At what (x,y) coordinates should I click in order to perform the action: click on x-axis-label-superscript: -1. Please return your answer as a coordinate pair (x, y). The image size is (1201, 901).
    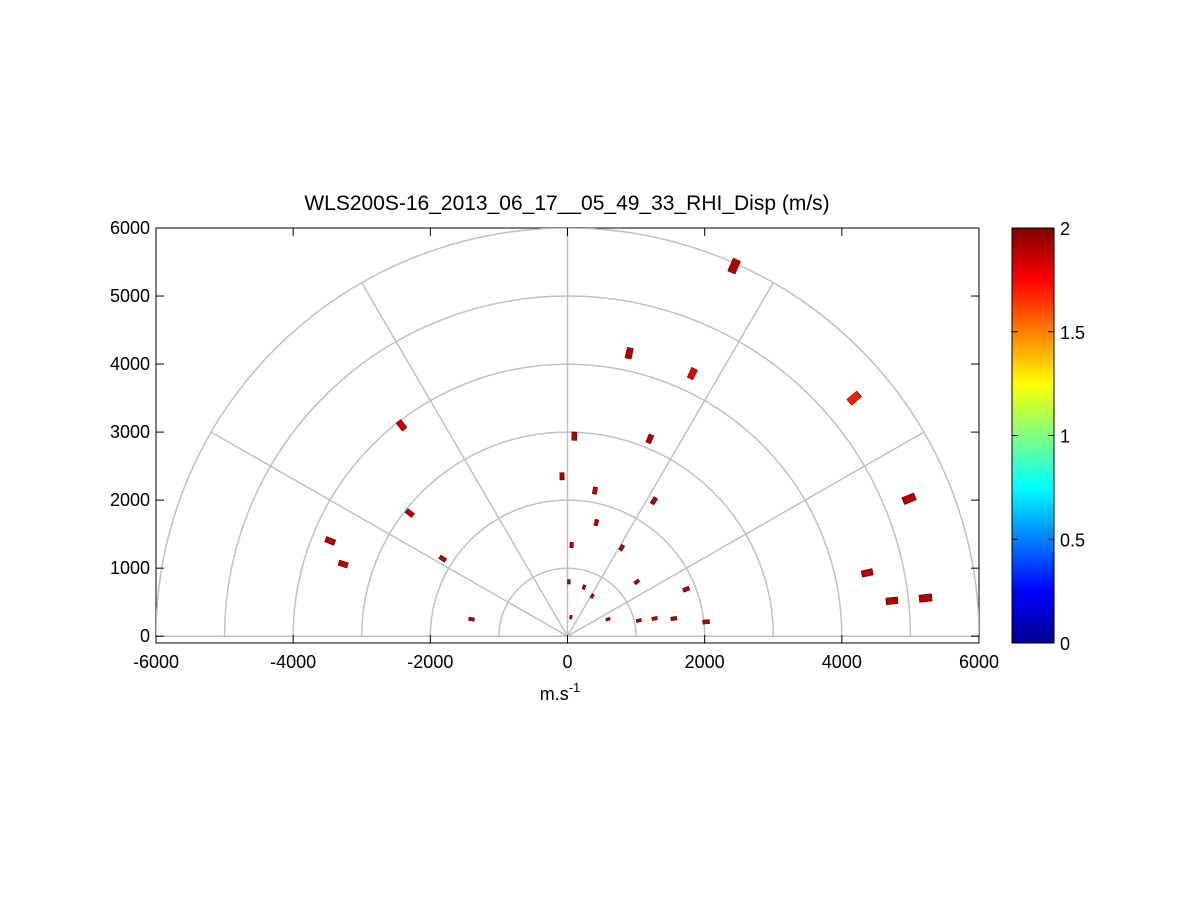
    Looking at the image, I should click on (575, 687).